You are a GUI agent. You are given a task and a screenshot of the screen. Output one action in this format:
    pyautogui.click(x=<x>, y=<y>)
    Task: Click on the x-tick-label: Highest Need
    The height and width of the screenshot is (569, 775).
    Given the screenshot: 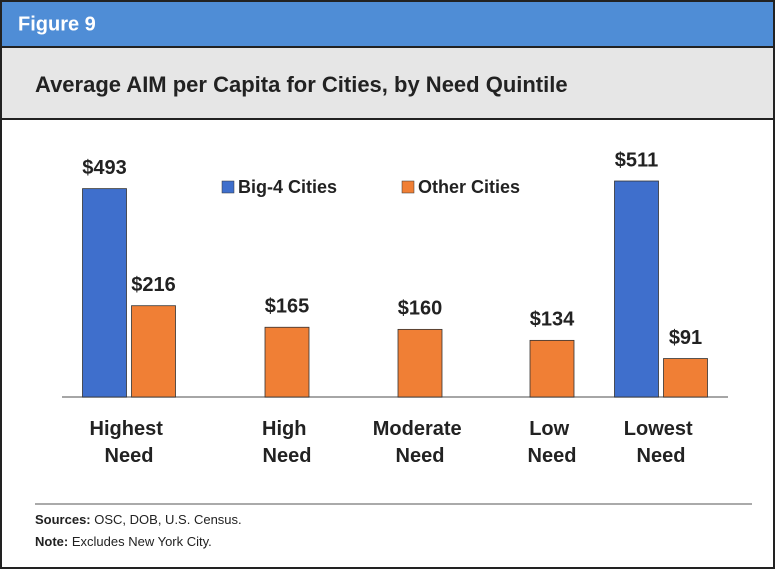 What is the action you would take?
    pyautogui.click(x=129, y=442)
    